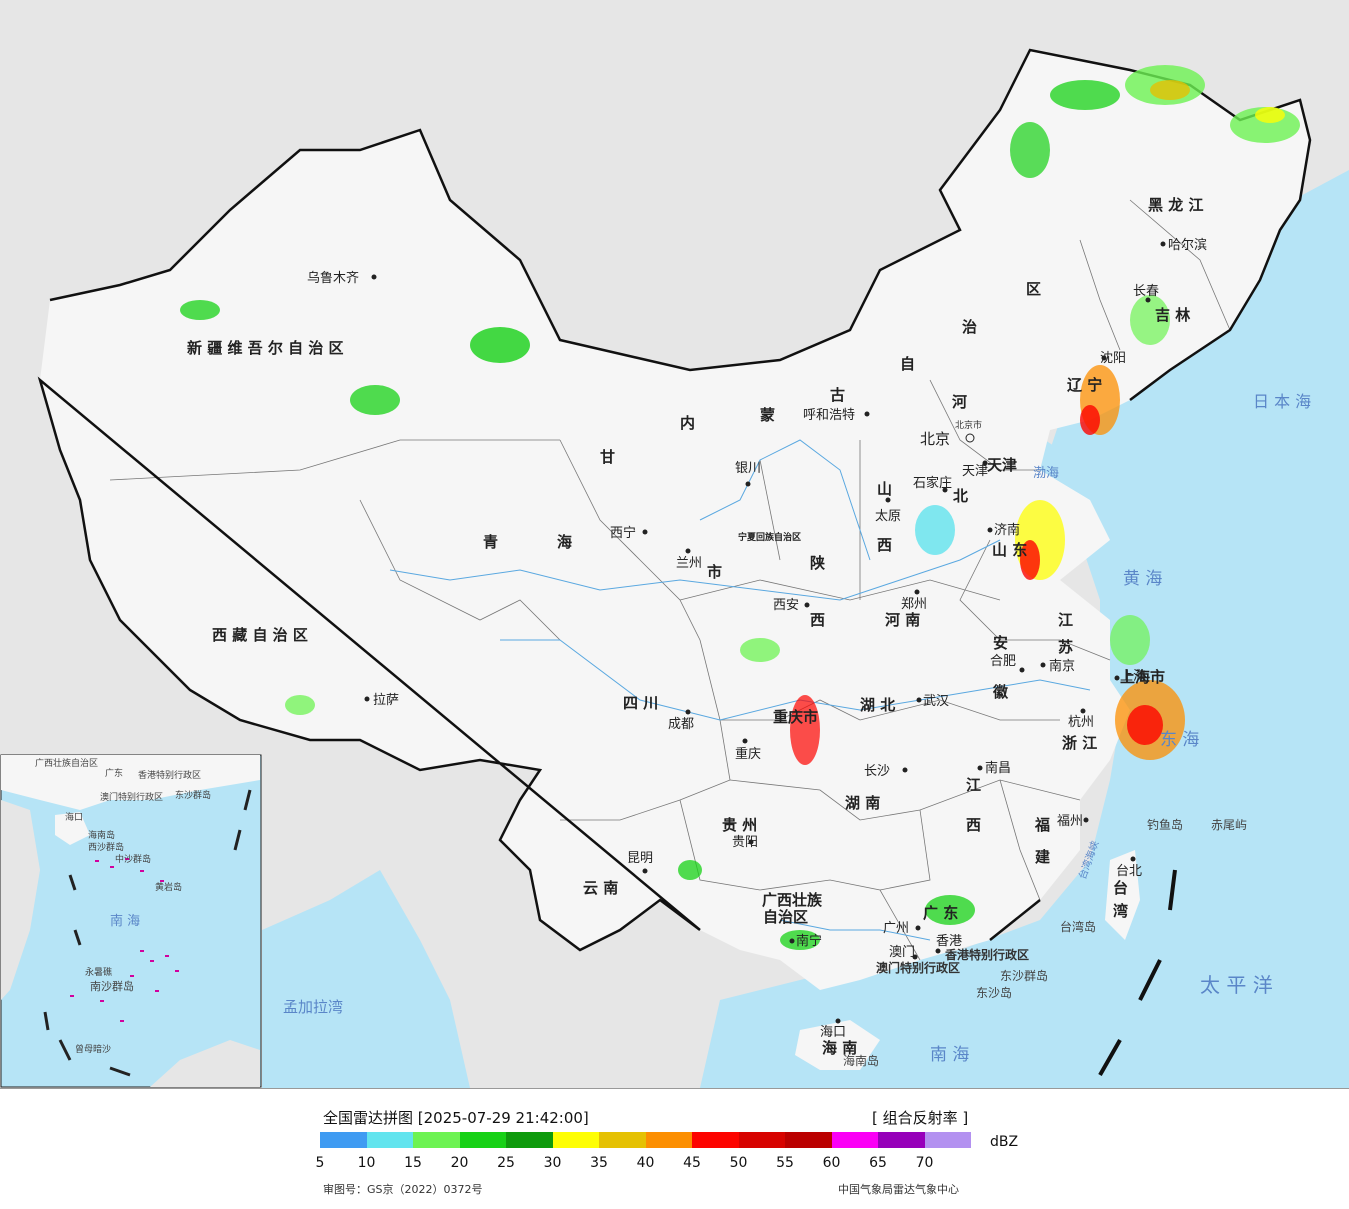 This screenshot has height=1209, width=1349. What do you see at coordinates (817, 620) in the screenshot?
I see `region-shaanxi-2: 西` at bounding box center [817, 620].